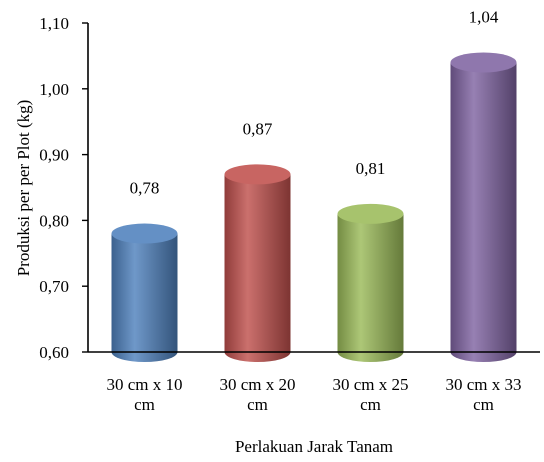  Describe the element at coordinates (54, 89) in the screenshot. I see `y-tick-label: 1,00` at that location.